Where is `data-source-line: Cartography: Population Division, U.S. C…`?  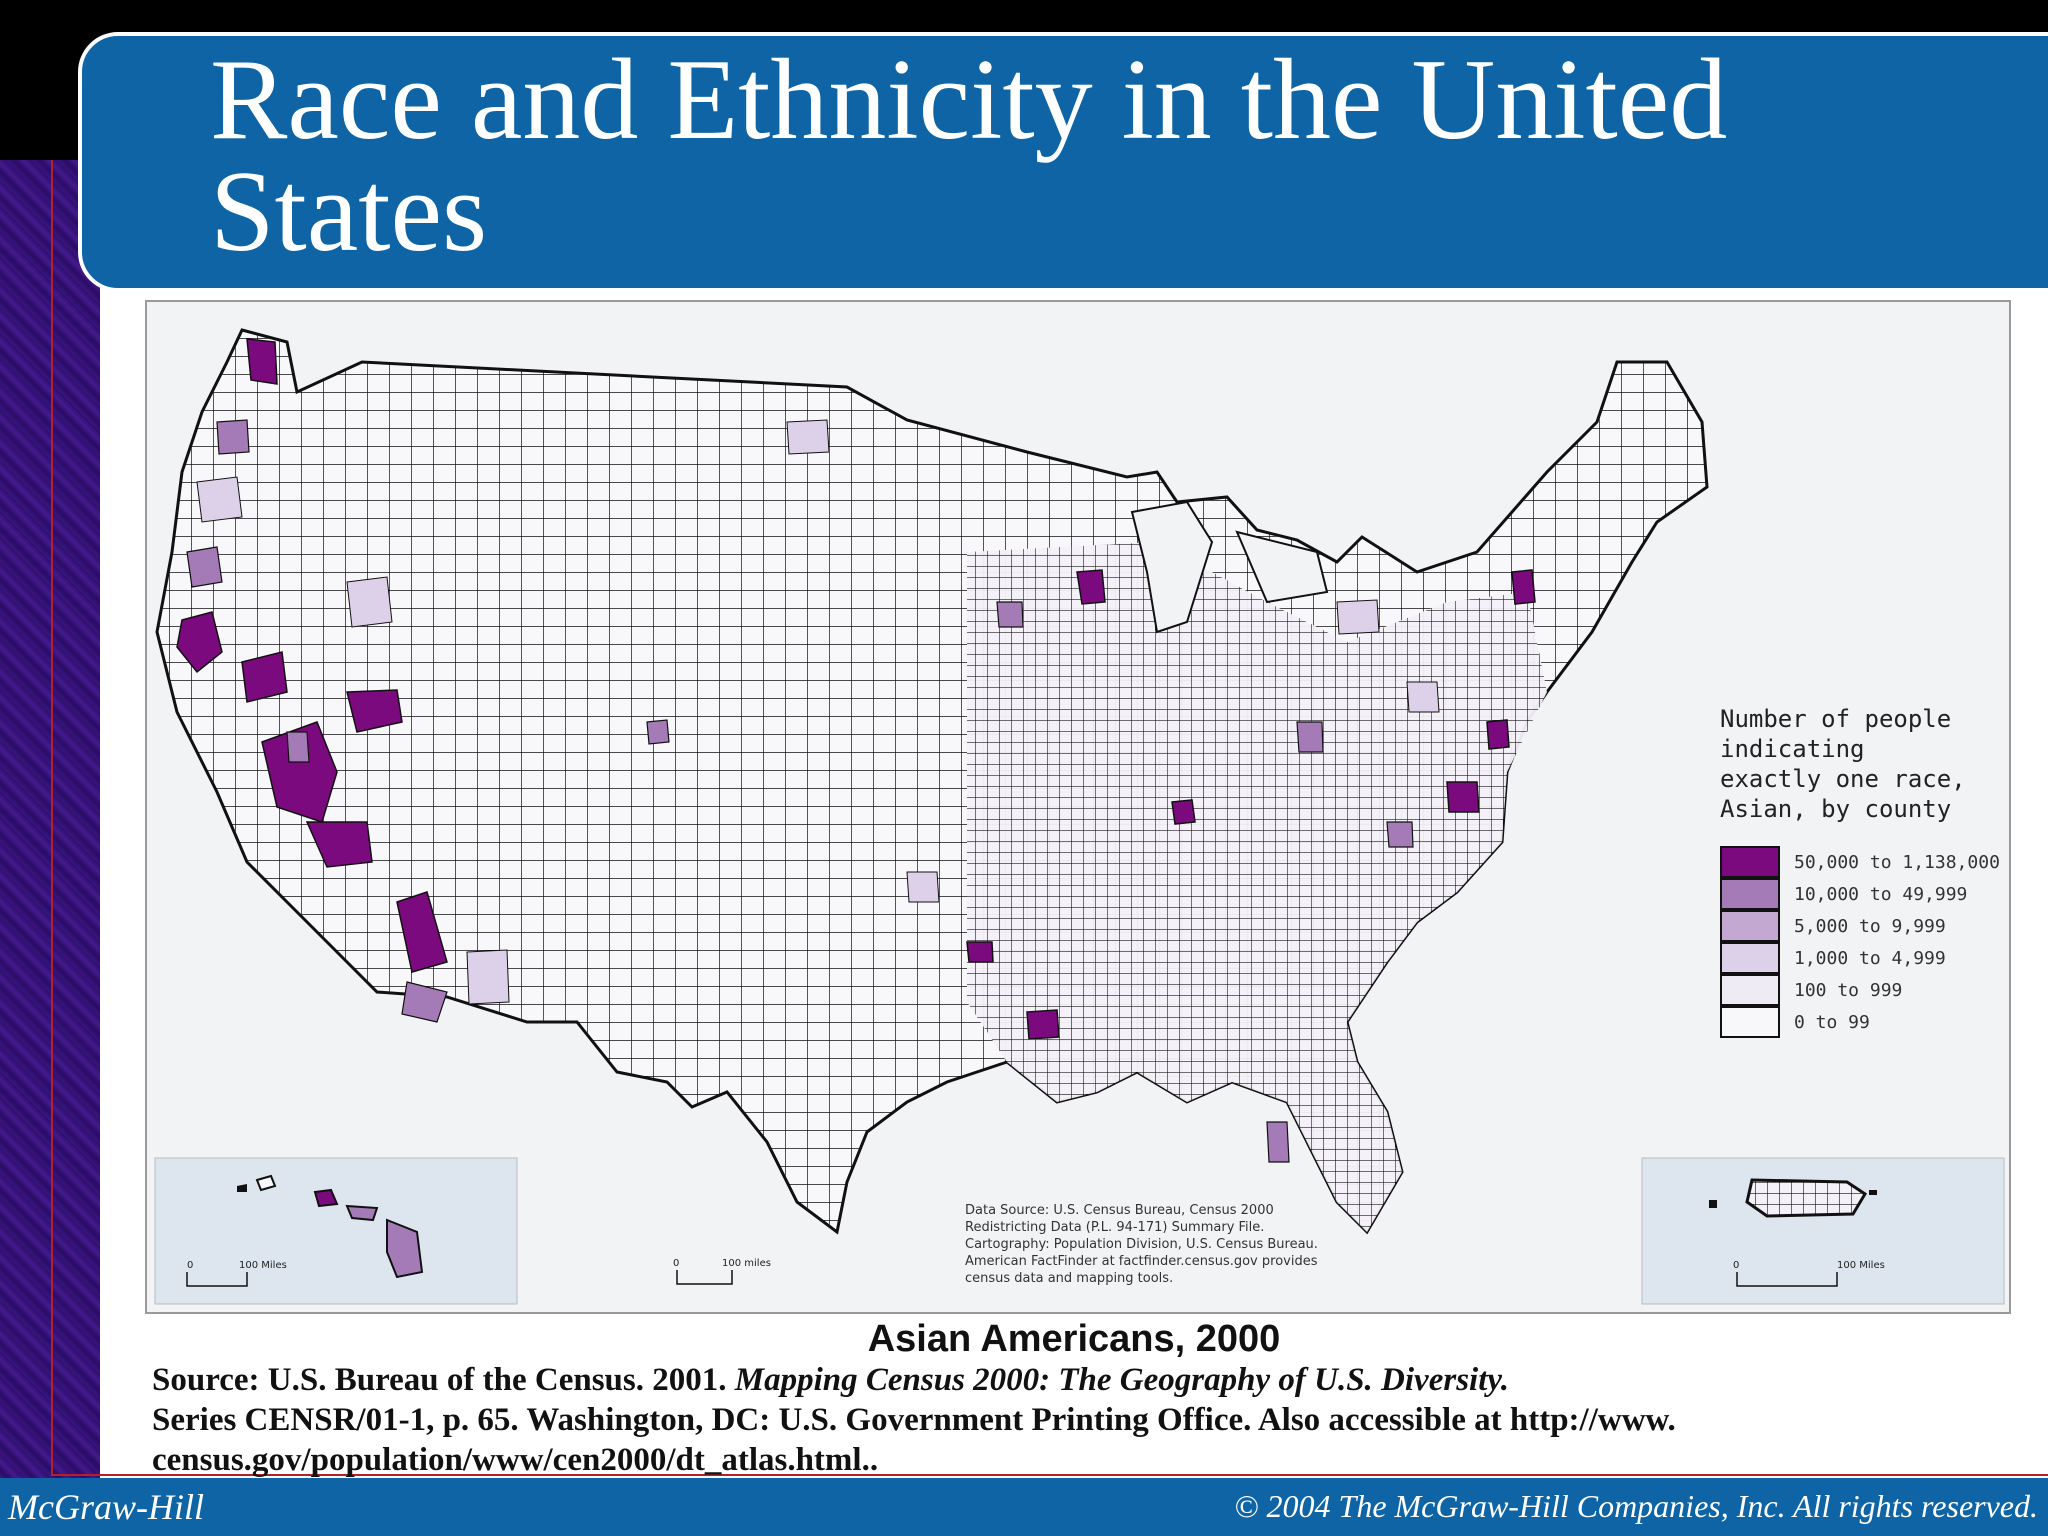 data-source-line: Cartography: Population Division, U.S. C… is located at coordinates (1141, 1244).